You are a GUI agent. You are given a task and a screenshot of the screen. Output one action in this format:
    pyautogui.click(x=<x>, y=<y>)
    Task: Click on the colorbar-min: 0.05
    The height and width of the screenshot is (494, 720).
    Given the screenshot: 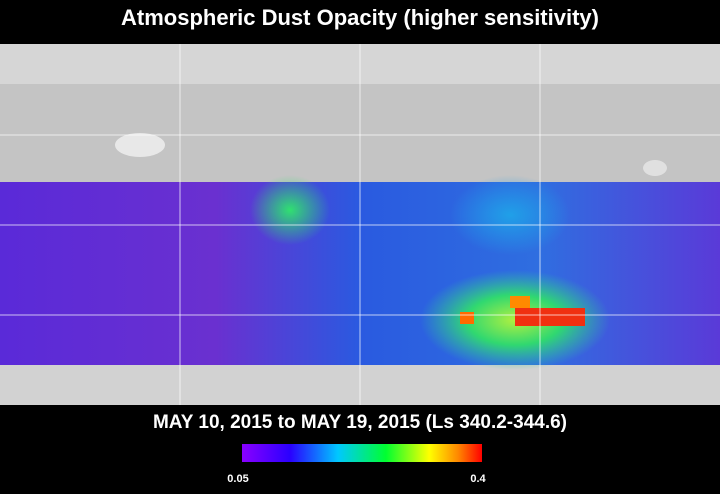 What is the action you would take?
    pyautogui.click(x=237, y=479)
    